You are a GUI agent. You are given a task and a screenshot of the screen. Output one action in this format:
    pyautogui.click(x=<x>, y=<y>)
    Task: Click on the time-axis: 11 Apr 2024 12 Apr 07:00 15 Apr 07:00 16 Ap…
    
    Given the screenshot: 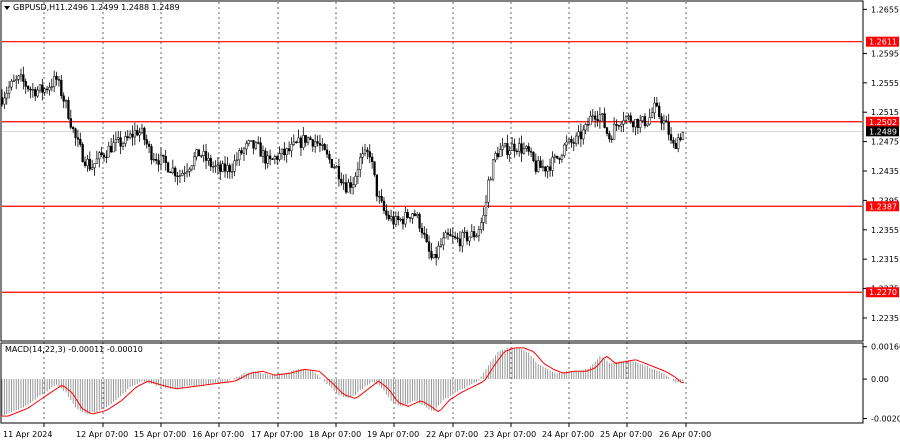 What is the action you would take?
    pyautogui.click(x=357, y=431)
    